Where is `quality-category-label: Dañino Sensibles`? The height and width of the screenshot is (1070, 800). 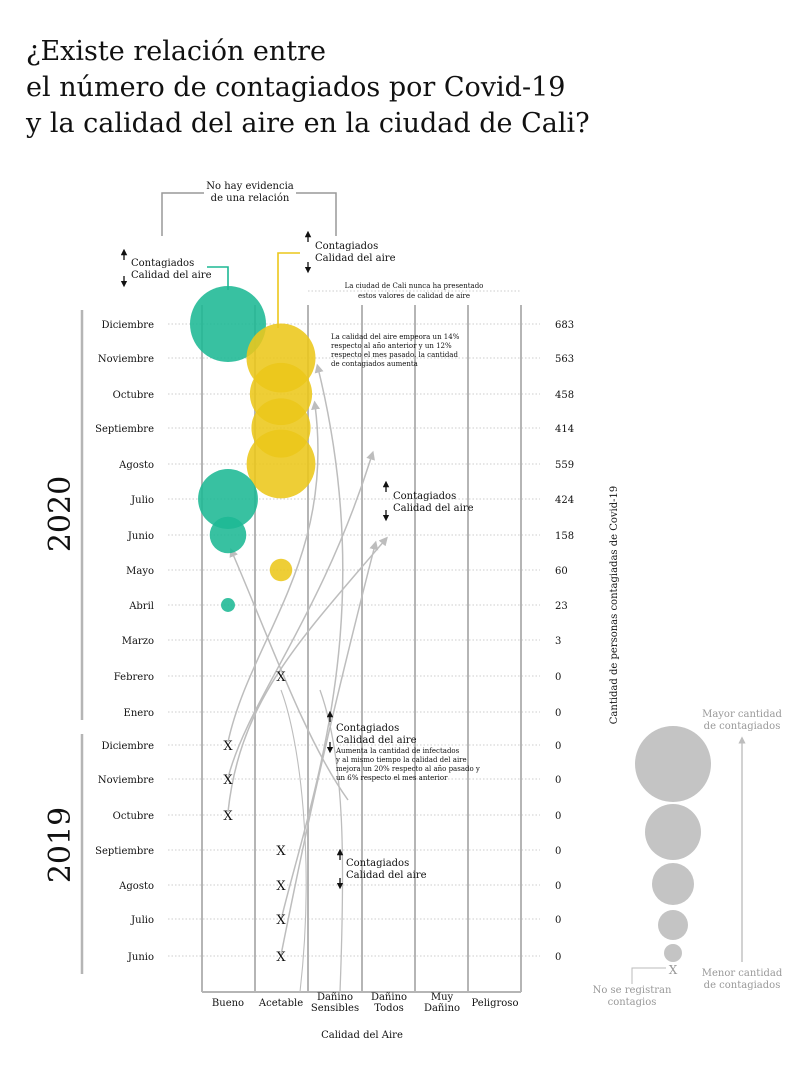
quality-category-label: Dañino Sensibles is located at coordinates (335, 1003).